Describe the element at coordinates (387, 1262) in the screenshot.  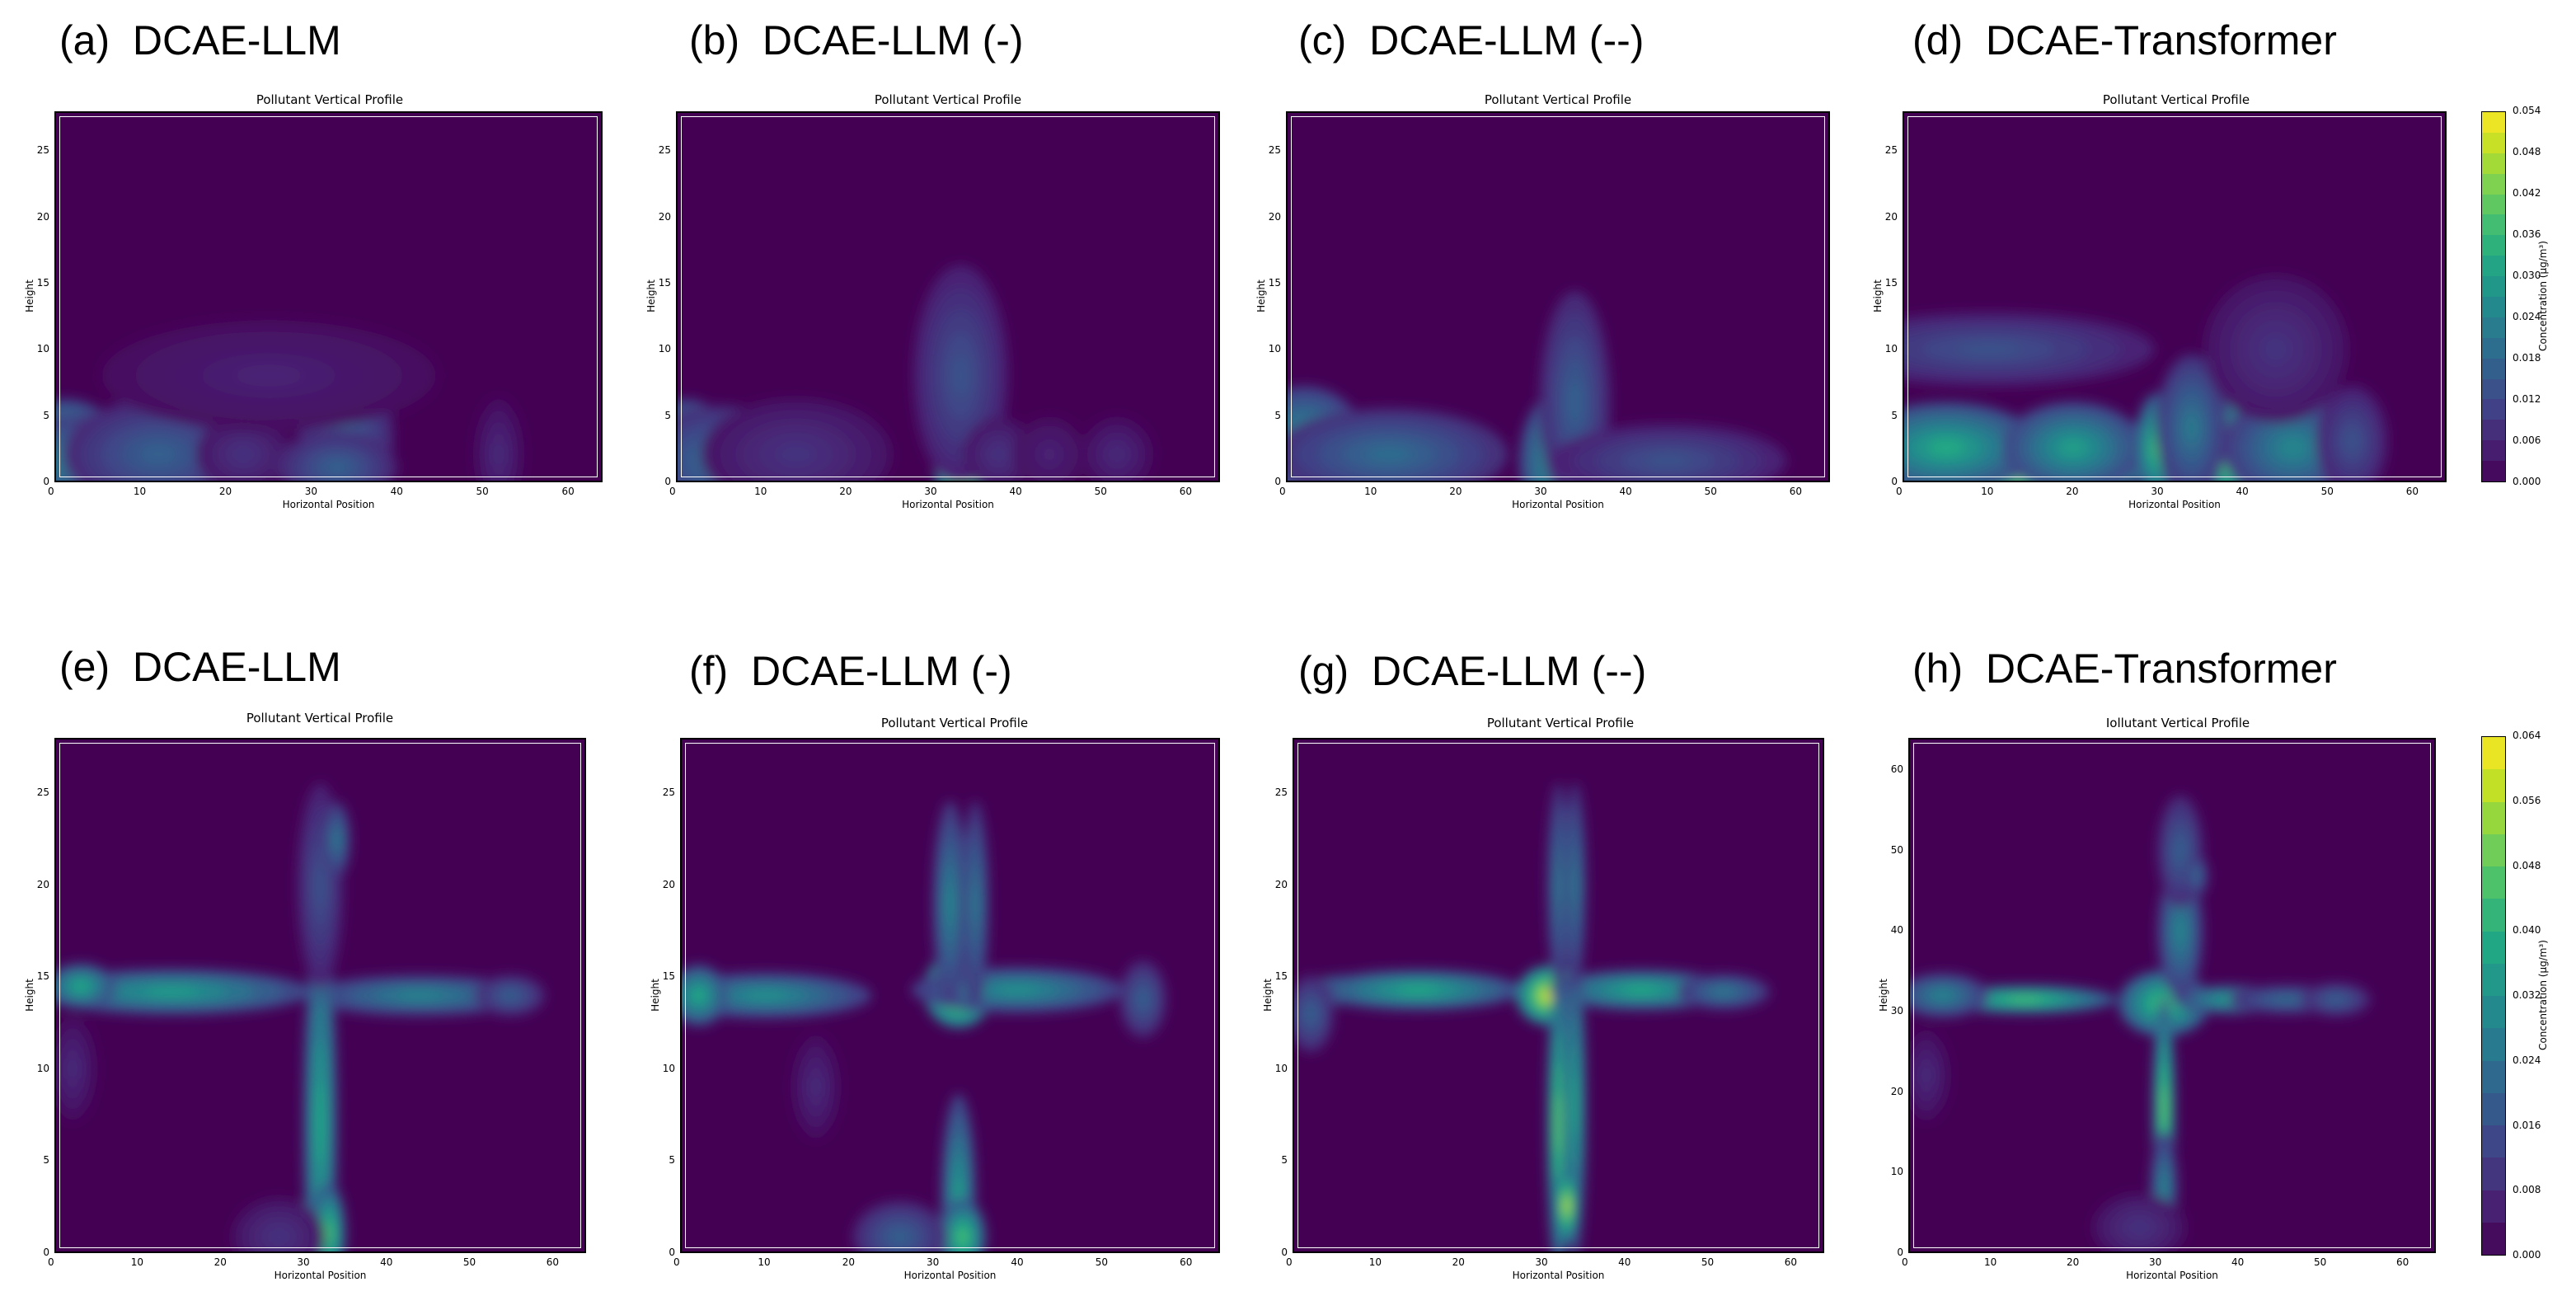
I see `panel-e-xtick-label: 40` at that location.